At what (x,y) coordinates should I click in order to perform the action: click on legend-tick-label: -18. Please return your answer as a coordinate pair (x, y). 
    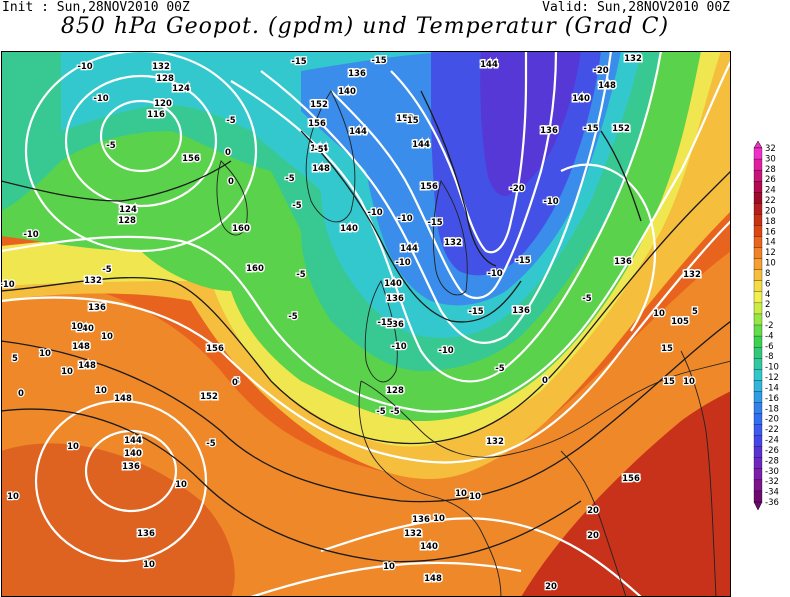
    Looking at the image, I should click on (772, 409).